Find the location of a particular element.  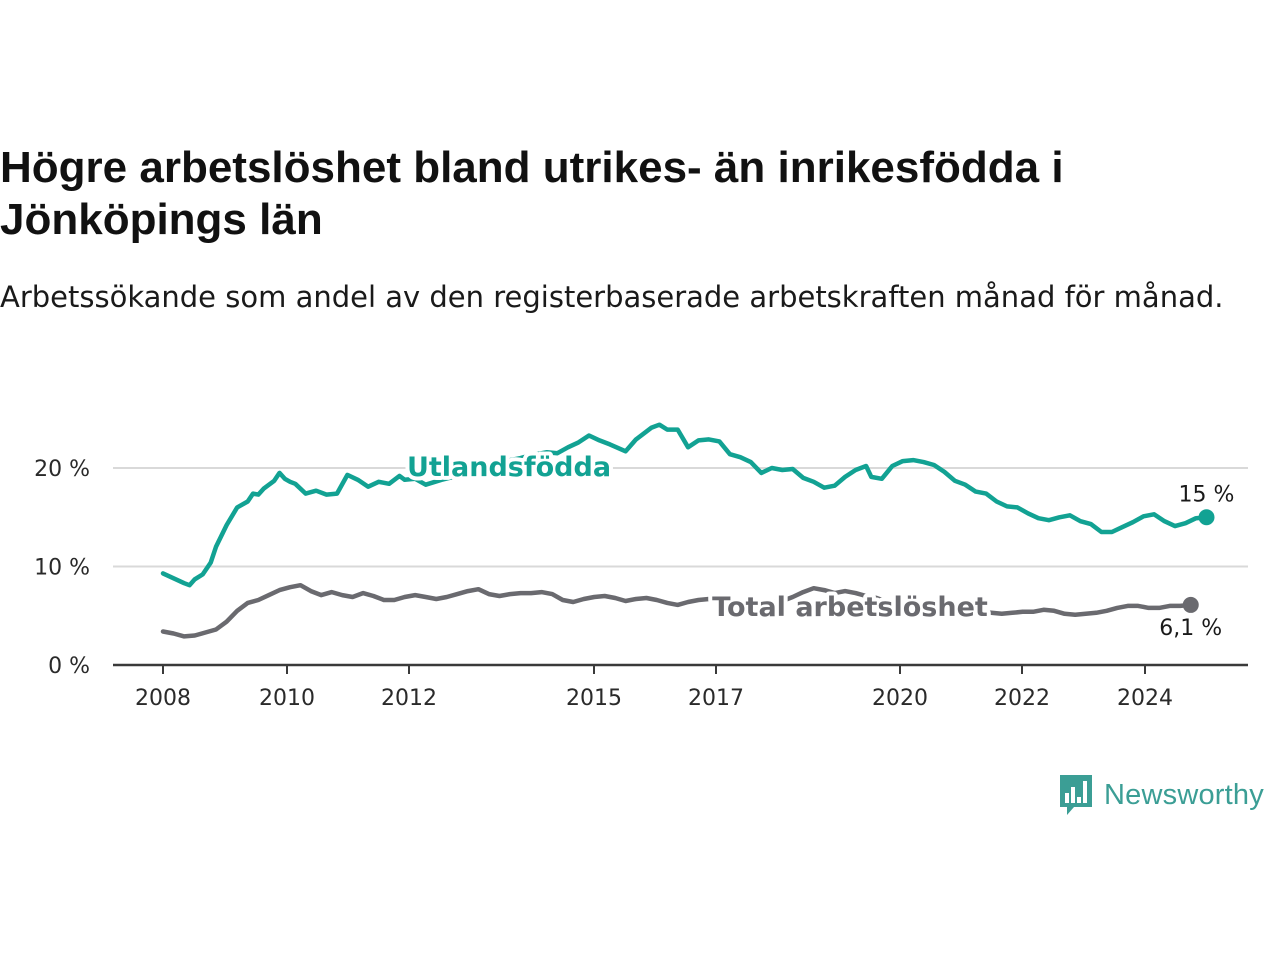

series-name-label: Utlandsfödda is located at coordinates (509, 467).